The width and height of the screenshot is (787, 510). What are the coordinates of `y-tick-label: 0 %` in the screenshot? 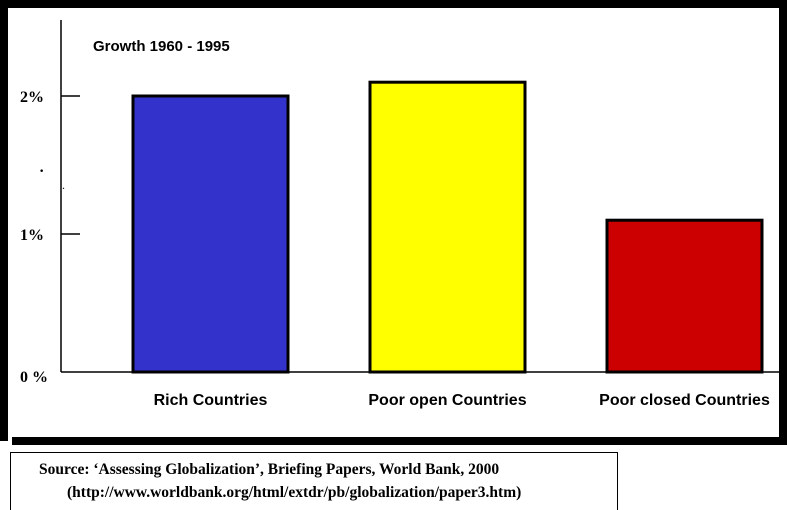 It's located at (34, 377).